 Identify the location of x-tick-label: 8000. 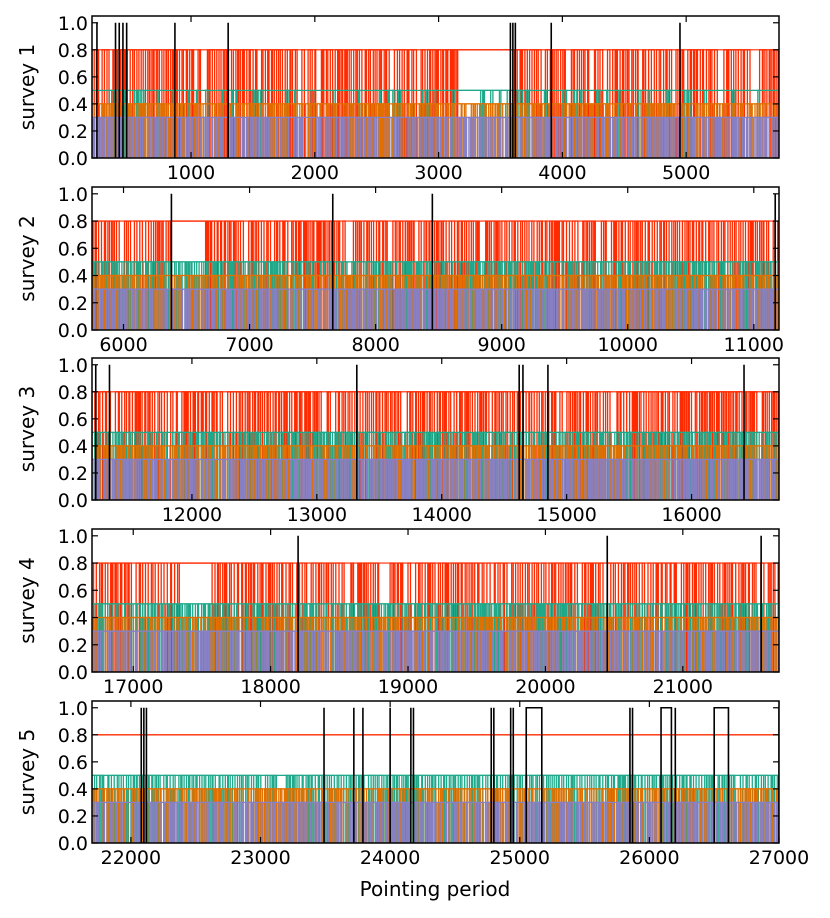
(375, 345).